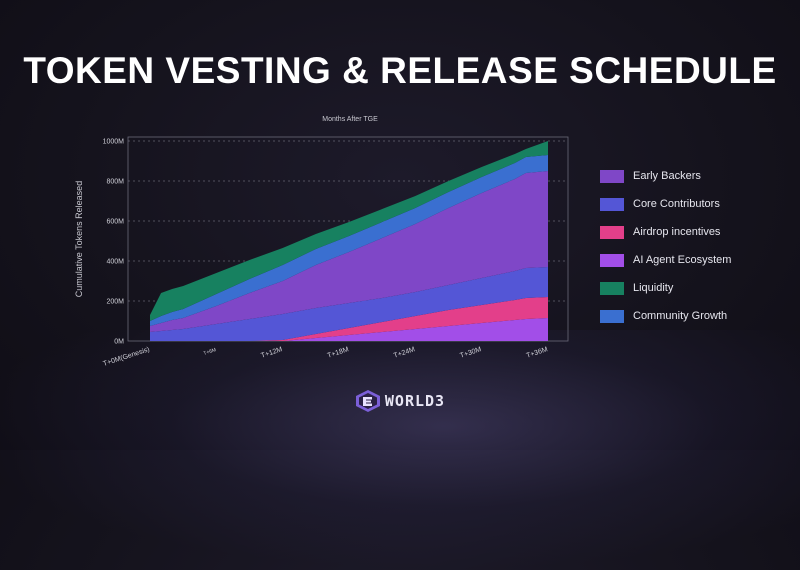 This screenshot has height=570, width=800. What do you see at coordinates (115, 262) in the screenshot?
I see `y-tick-label: 400M` at bounding box center [115, 262].